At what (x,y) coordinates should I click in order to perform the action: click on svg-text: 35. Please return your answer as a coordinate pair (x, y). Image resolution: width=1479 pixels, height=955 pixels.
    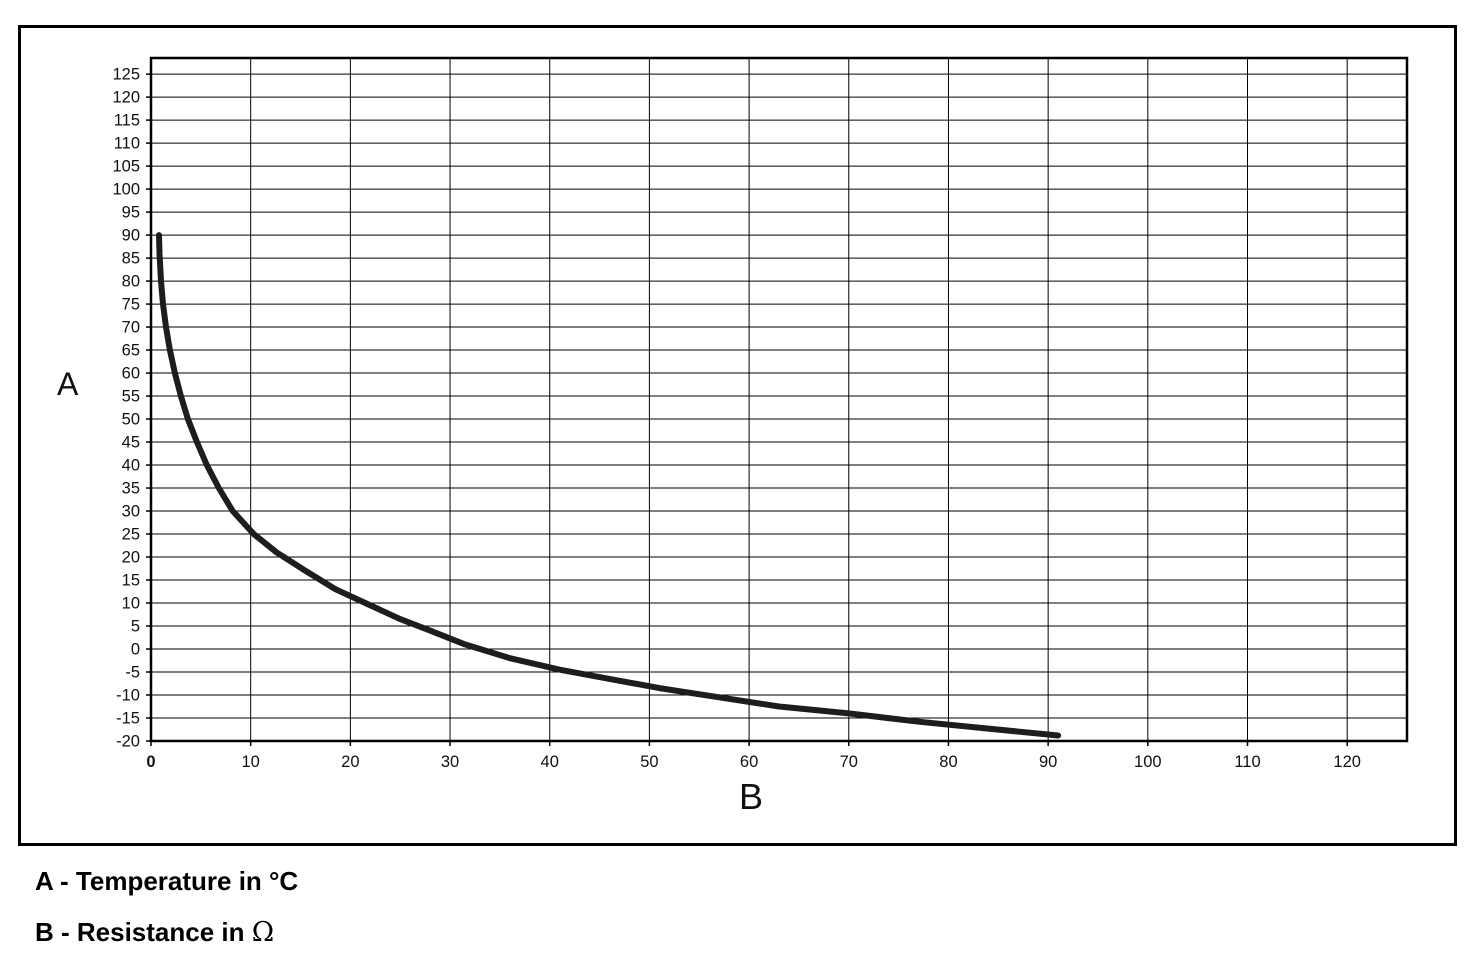
    Looking at the image, I should click on (131, 489).